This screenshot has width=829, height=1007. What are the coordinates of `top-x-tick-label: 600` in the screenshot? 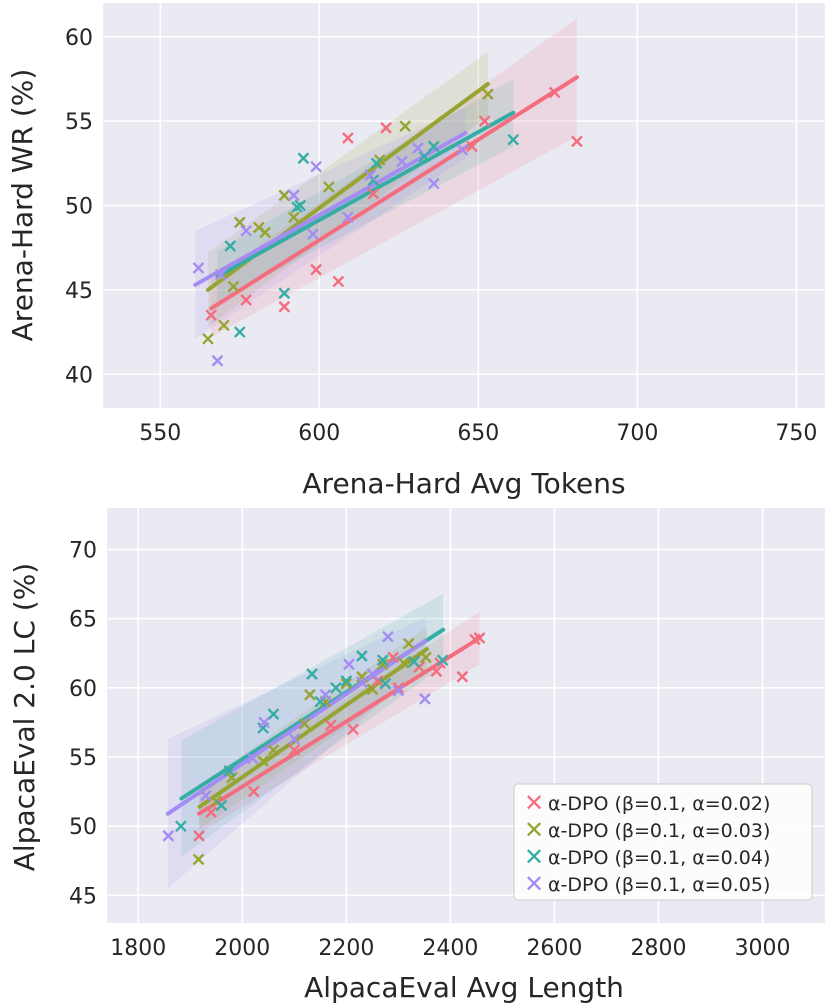 It's located at (319, 433).